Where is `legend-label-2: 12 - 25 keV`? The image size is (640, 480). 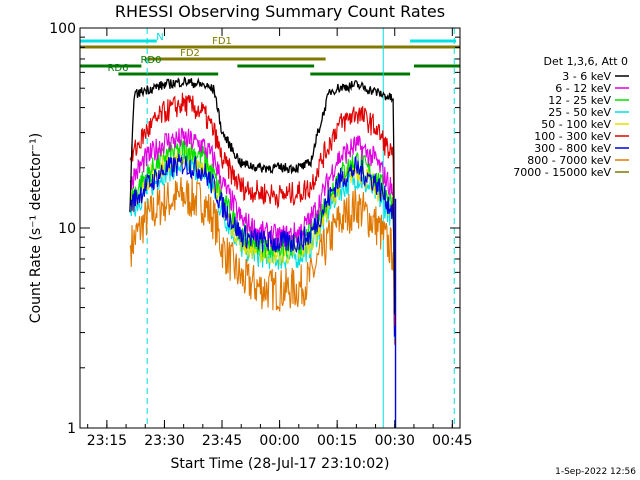 legend-label-2: 12 - 25 keV is located at coordinates (579, 100).